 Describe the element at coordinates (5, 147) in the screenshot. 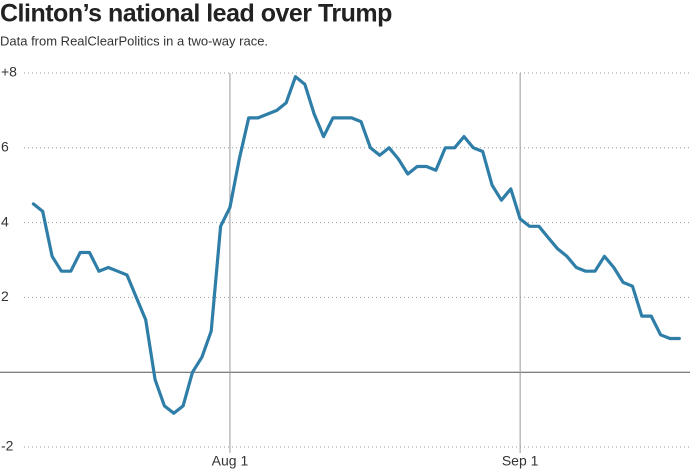

I see `y-tick-label: 6` at that location.